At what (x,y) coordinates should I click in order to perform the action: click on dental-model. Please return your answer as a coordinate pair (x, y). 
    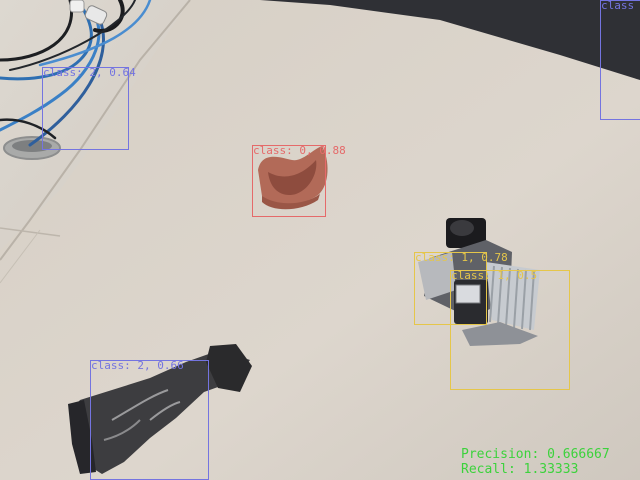
    Looking at the image, I should click on (293, 178).